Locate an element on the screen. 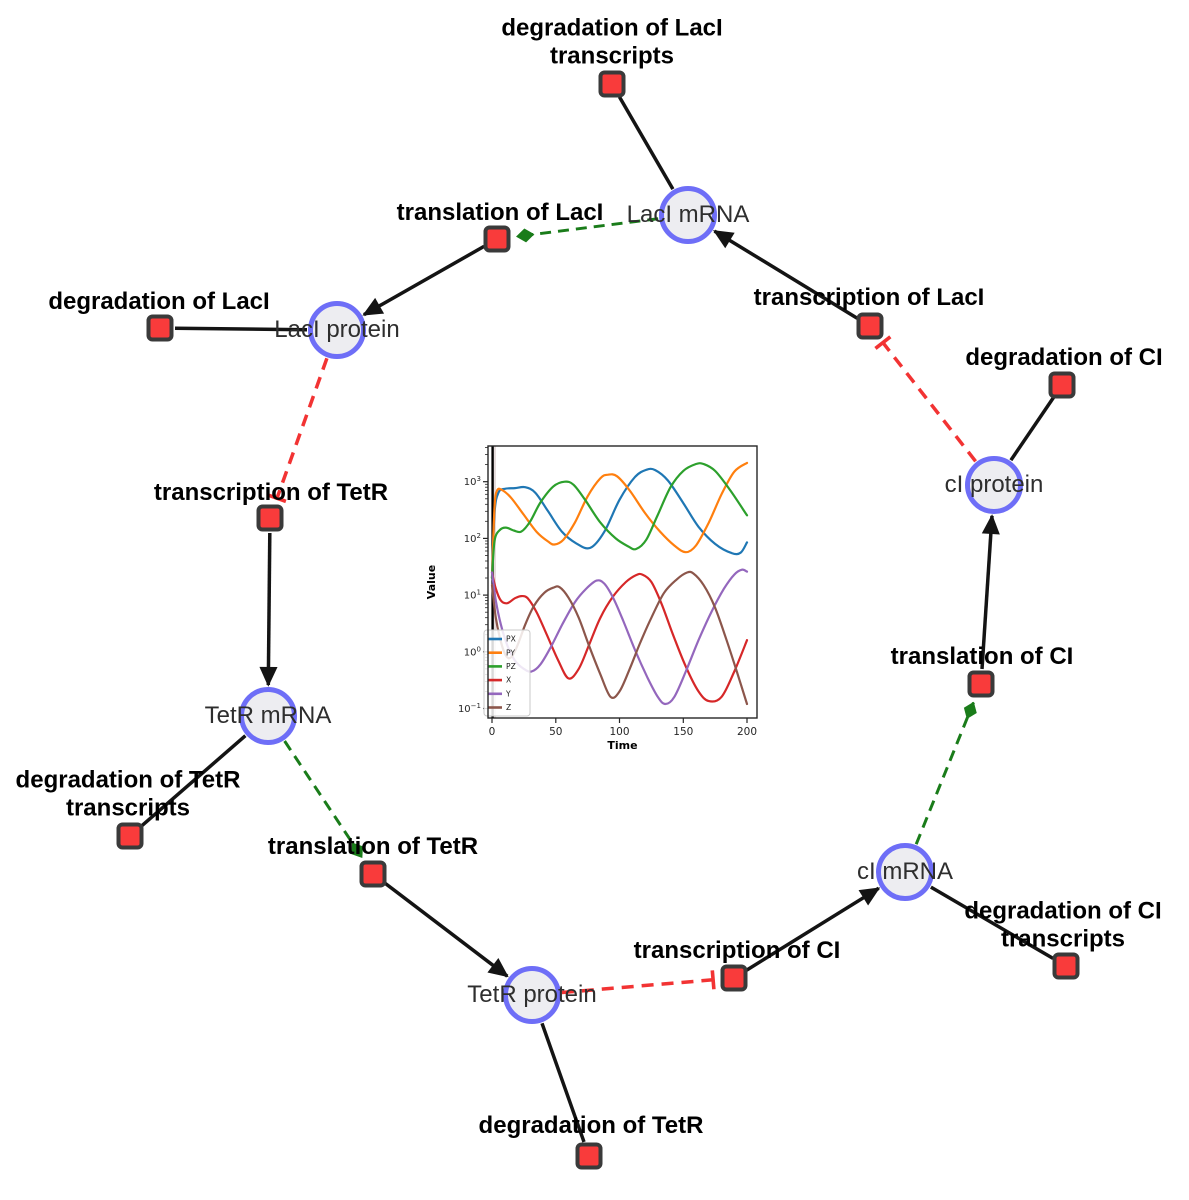 This screenshot has width=1189, height=1200. legend-label-Z: Z is located at coordinates (508, 707).